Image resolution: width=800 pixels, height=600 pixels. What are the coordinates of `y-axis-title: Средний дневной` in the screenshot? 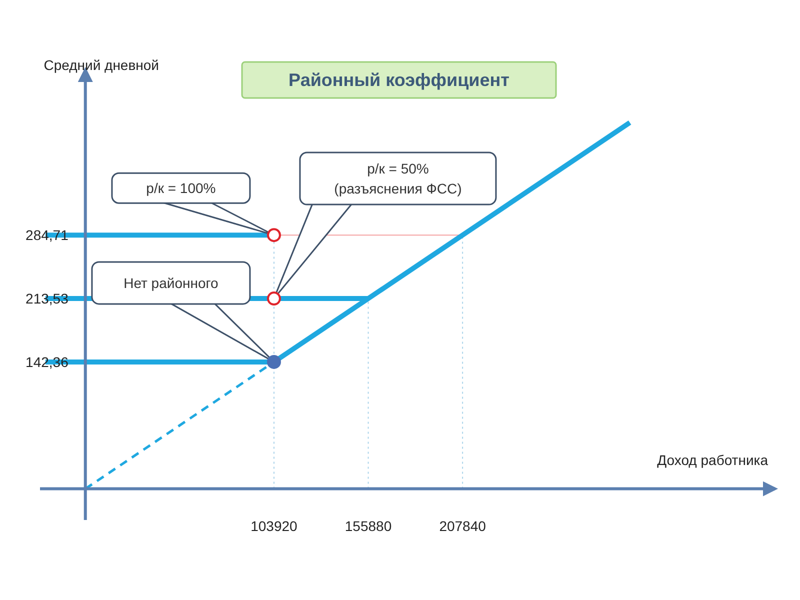 It's located at (102, 65).